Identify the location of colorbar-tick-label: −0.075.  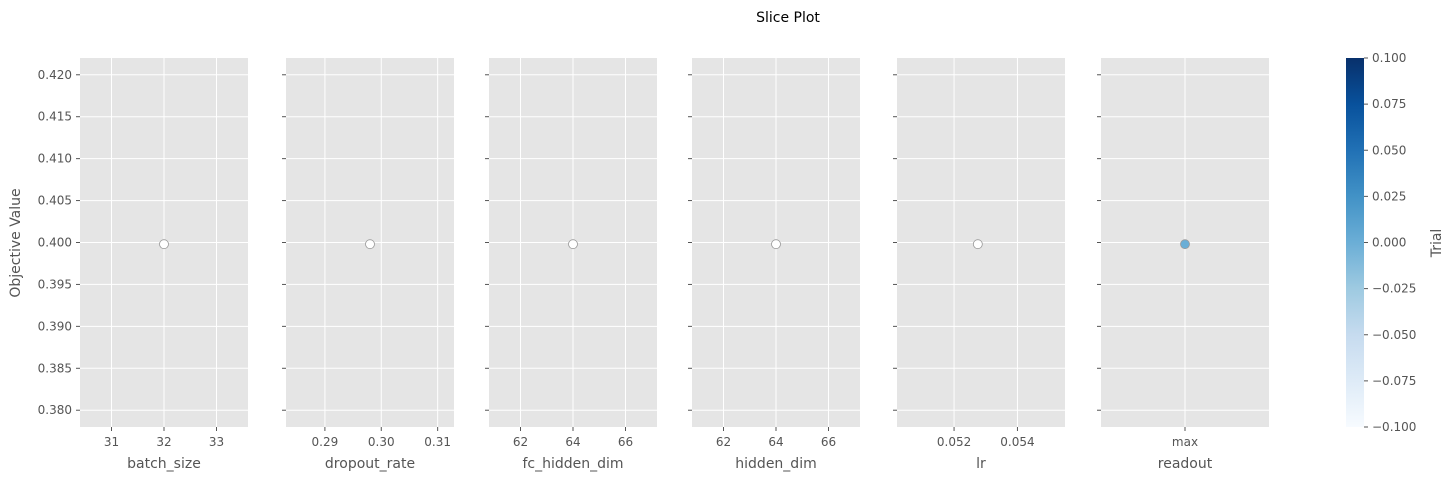
(1394, 381).